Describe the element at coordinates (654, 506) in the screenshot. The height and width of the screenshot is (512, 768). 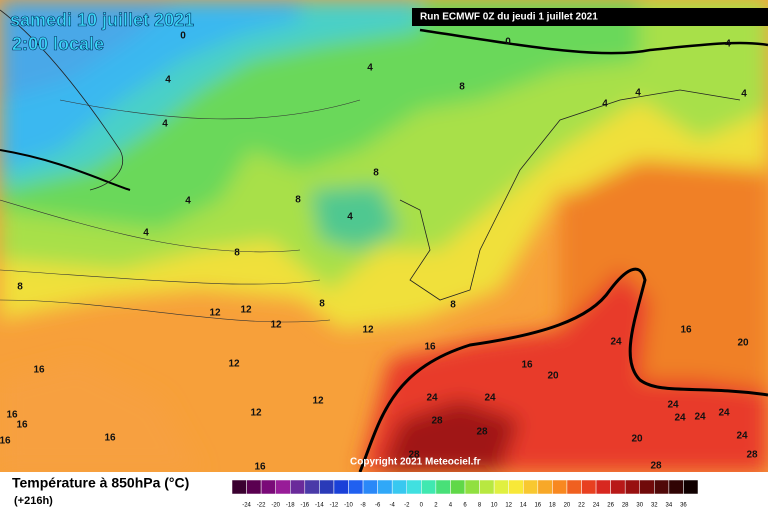
I see `scale-label: 32` at that location.